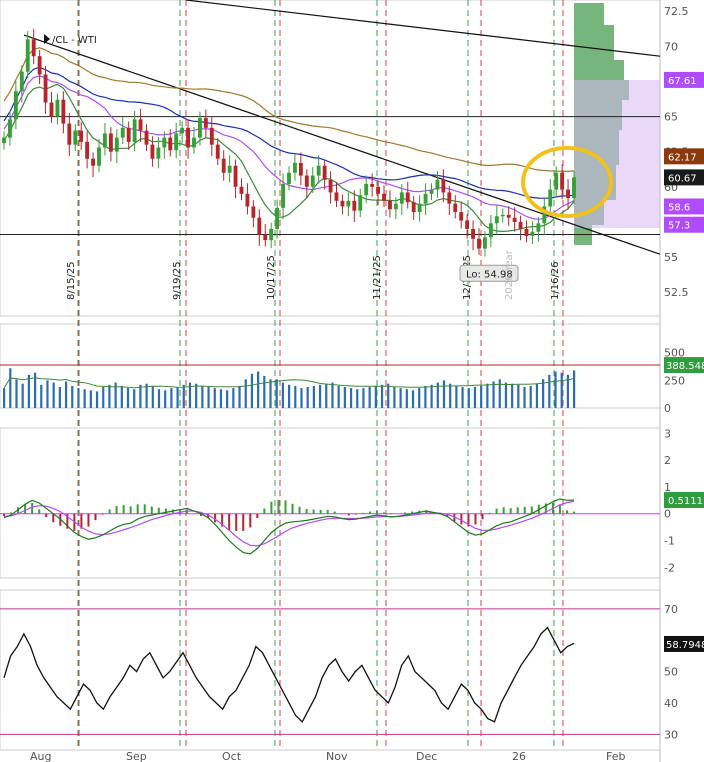 This screenshot has height=762, width=704. I want to click on event-date-label: 1/16/26, so click(555, 280).